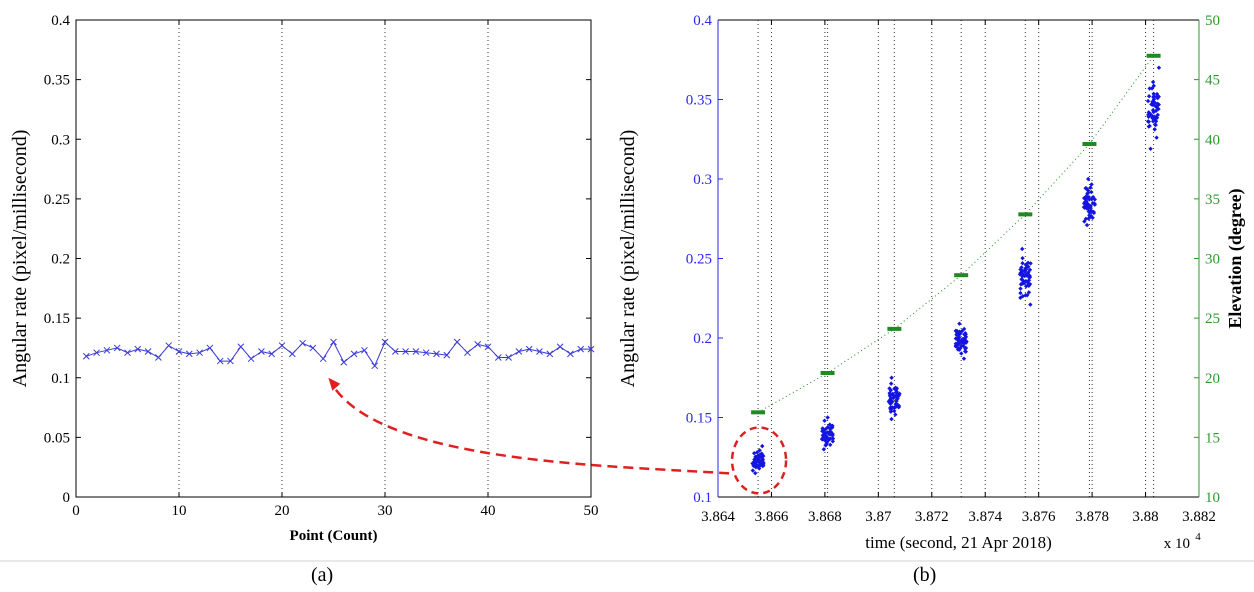 This screenshot has height=592, width=1254. What do you see at coordinates (1212, 498) in the screenshot?
I see `panel-b-y2-tick-label: 10` at bounding box center [1212, 498].